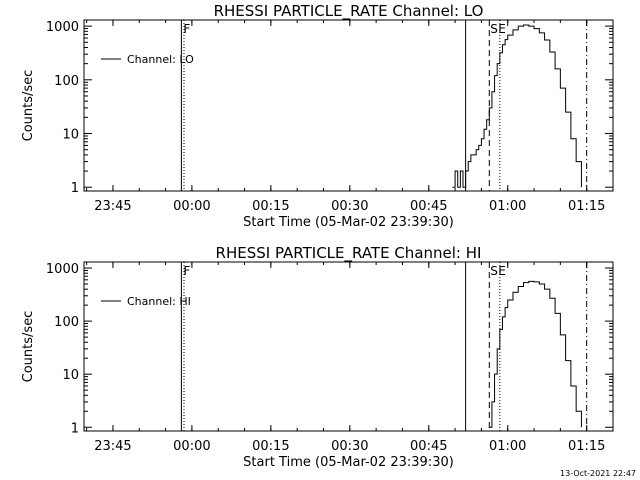 This screenshot has width=640, height=480. What do you see at coordinates (349, 11) in the screenshot?
I see `chart-title: RHESSI PARTICLE_RATE Channel: LO` at bounding box center [349, 11].